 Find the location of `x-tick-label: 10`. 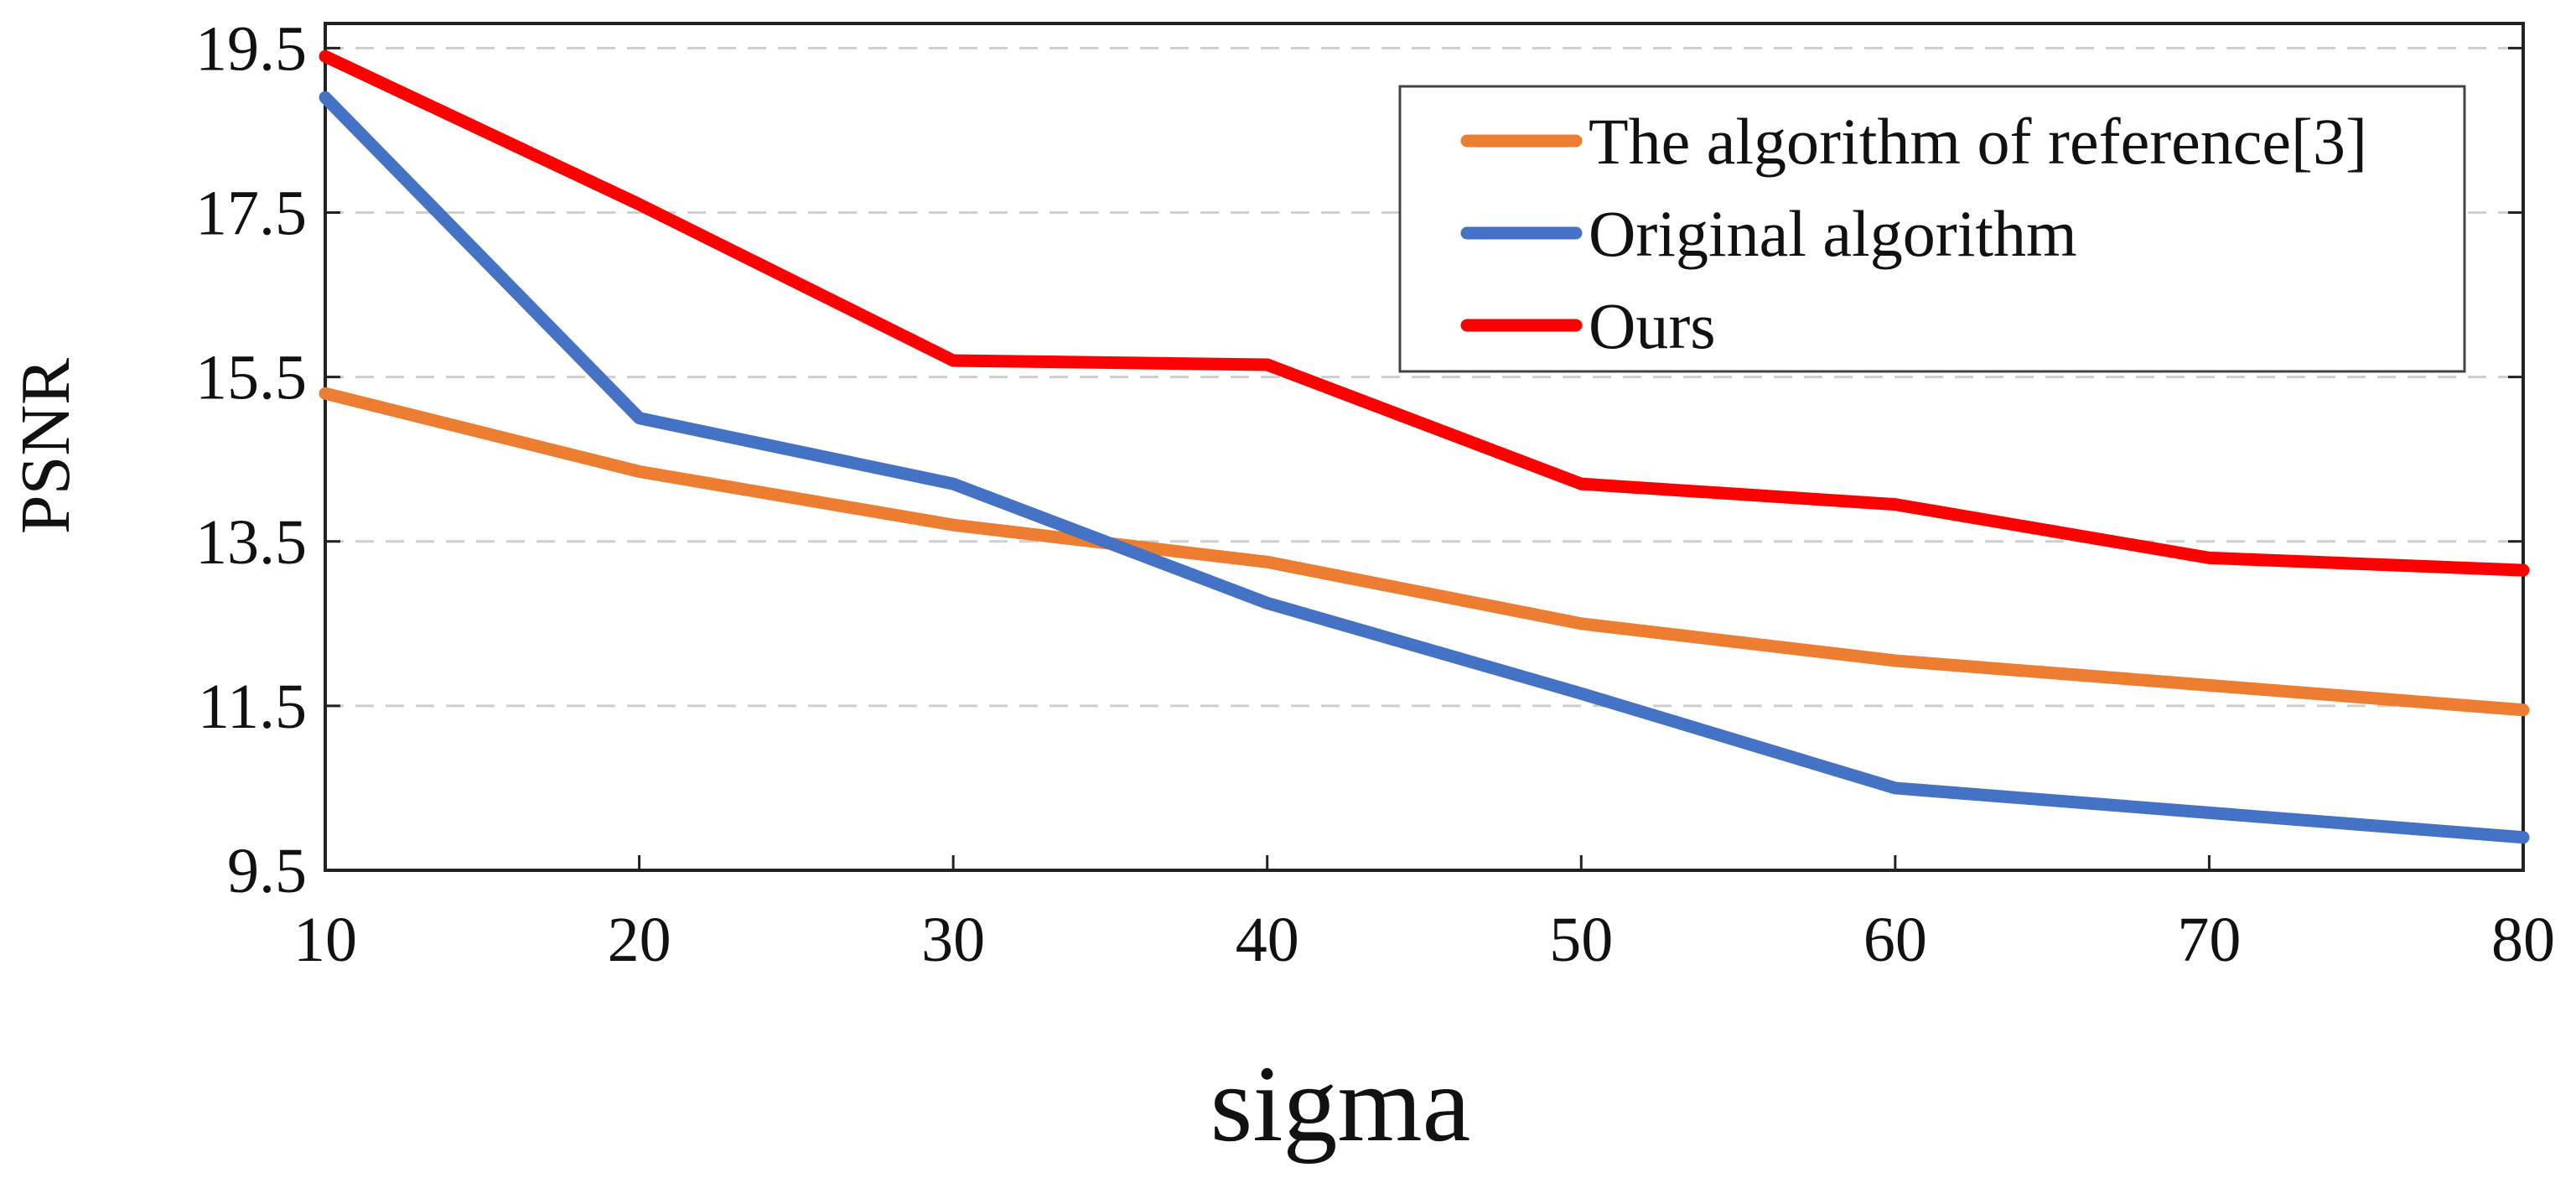

x-tick-label: 10 is located at coordinates (325, 940).